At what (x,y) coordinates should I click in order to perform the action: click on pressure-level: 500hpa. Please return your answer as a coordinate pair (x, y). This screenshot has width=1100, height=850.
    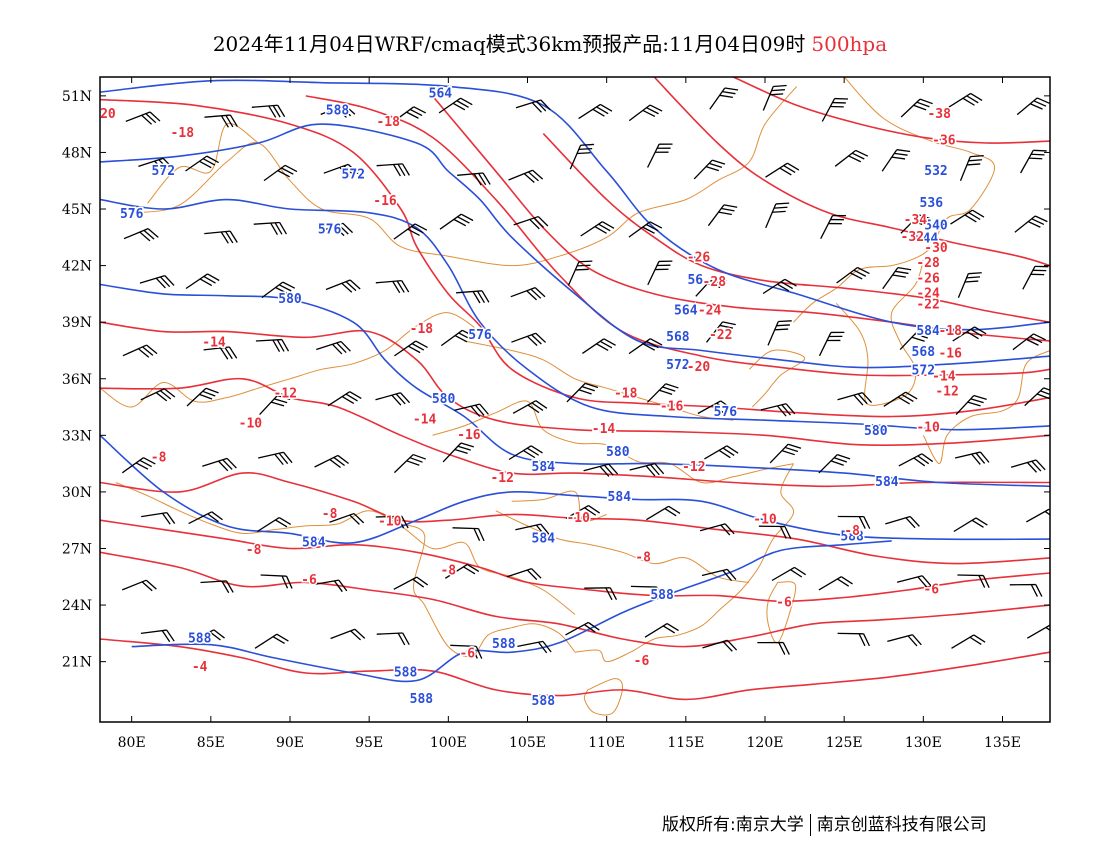
    Looking at the image, I should click on (849, 44).